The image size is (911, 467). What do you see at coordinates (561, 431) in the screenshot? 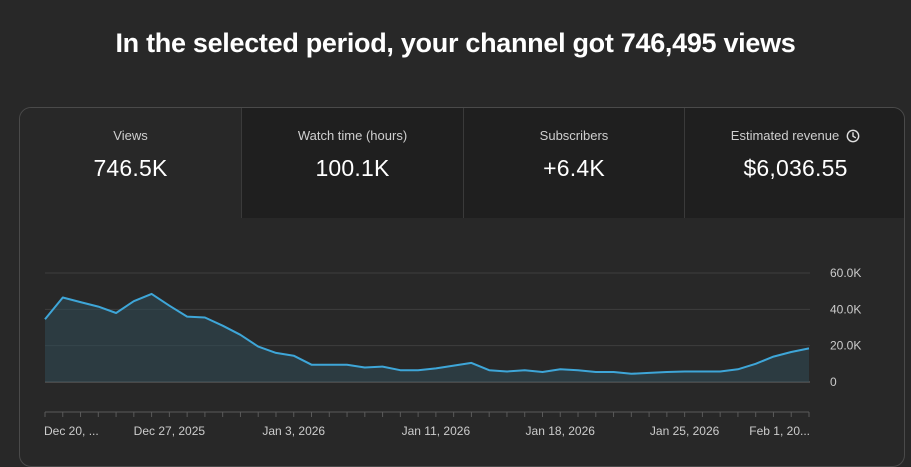
I see `x-tick-label: Jan 18, 2026` at bounding box center [561, 431].